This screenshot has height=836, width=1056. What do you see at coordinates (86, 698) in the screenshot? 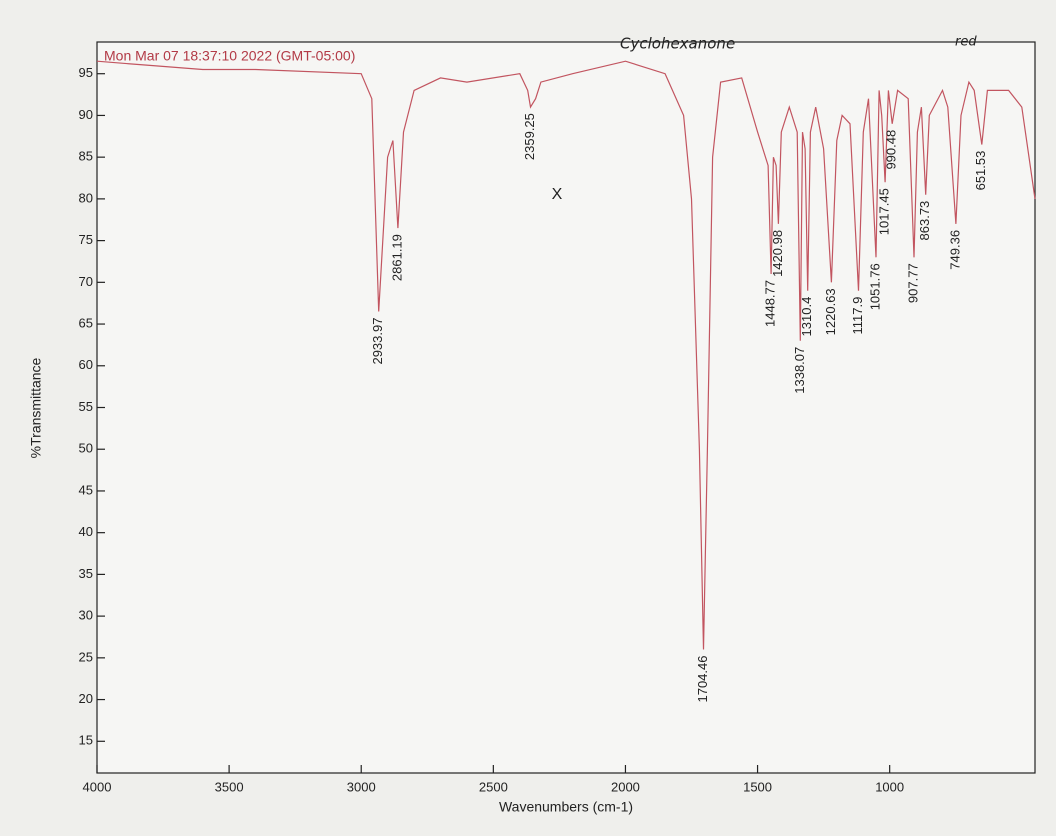
I see `y-tick-label: 20` at bounding box center [86, 698].